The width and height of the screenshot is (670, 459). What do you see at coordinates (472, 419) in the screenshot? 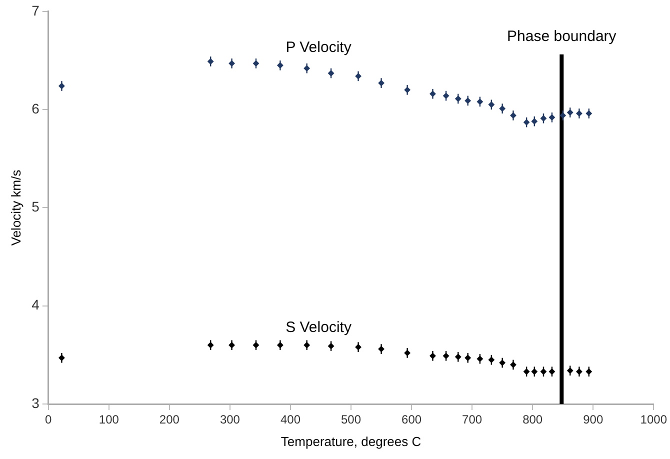
I see `x-tick-label: 700` at bounding box center [472, 419].